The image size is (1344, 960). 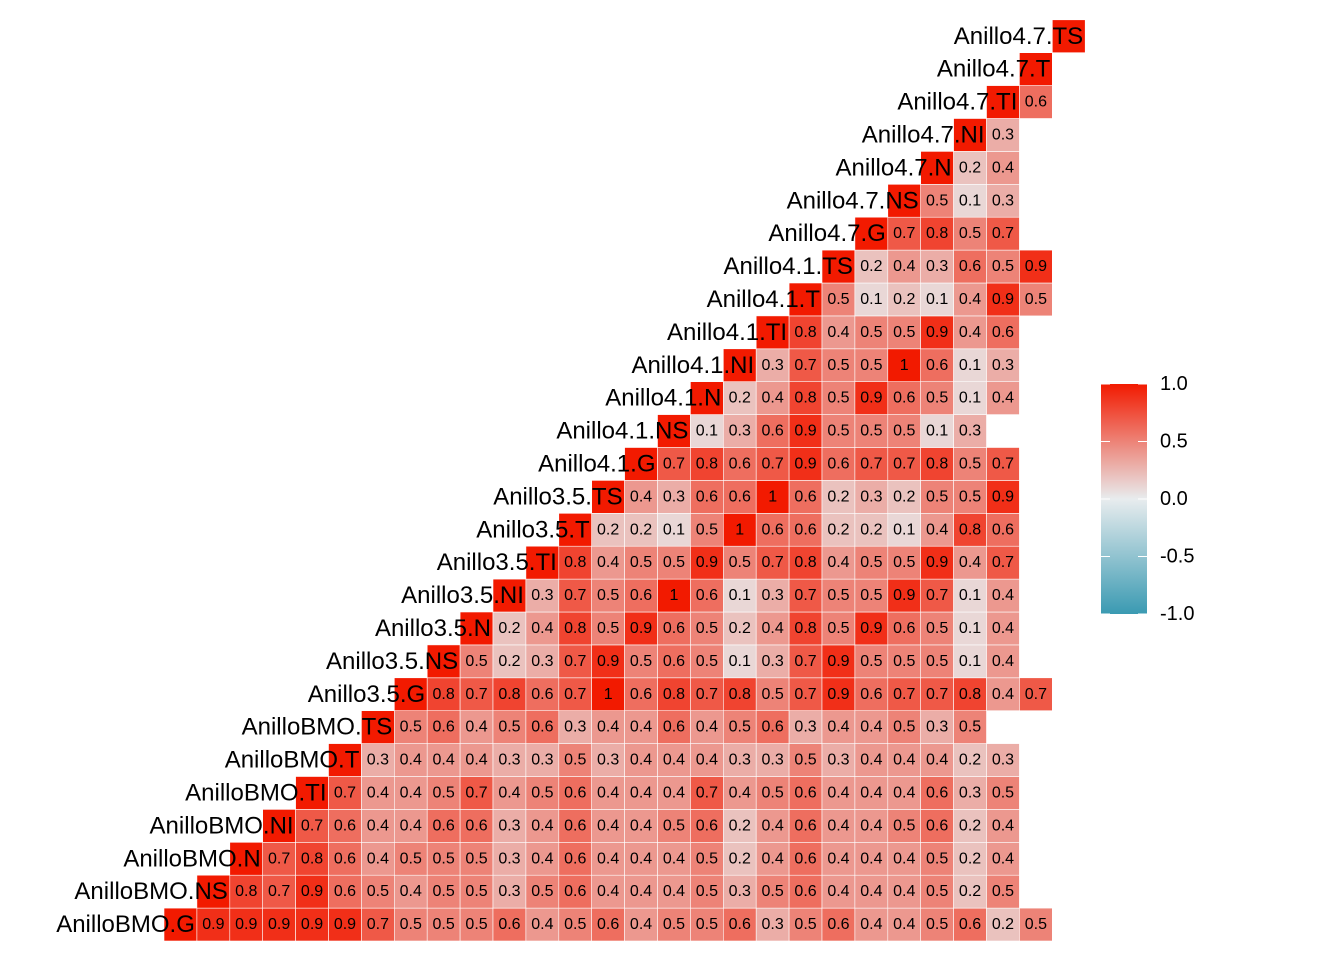 What do you see at coordinates (994, 69) in the screenshot?
I see `variable-label: Anillo4.7.T` at bounding box center [994, 69].